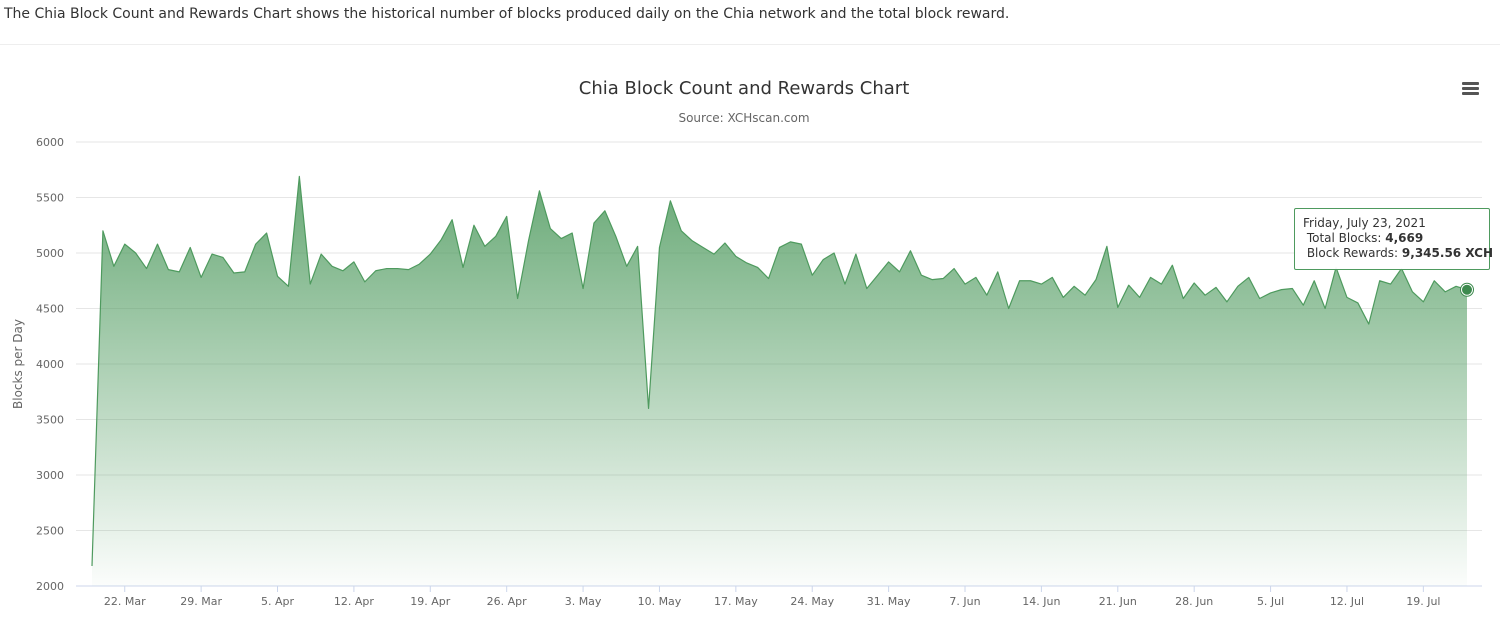 Image resolution: width=1500 pixels, height=638 pixels. I want to click on x-tick-label: 21. Jun, so click(1118, 601).